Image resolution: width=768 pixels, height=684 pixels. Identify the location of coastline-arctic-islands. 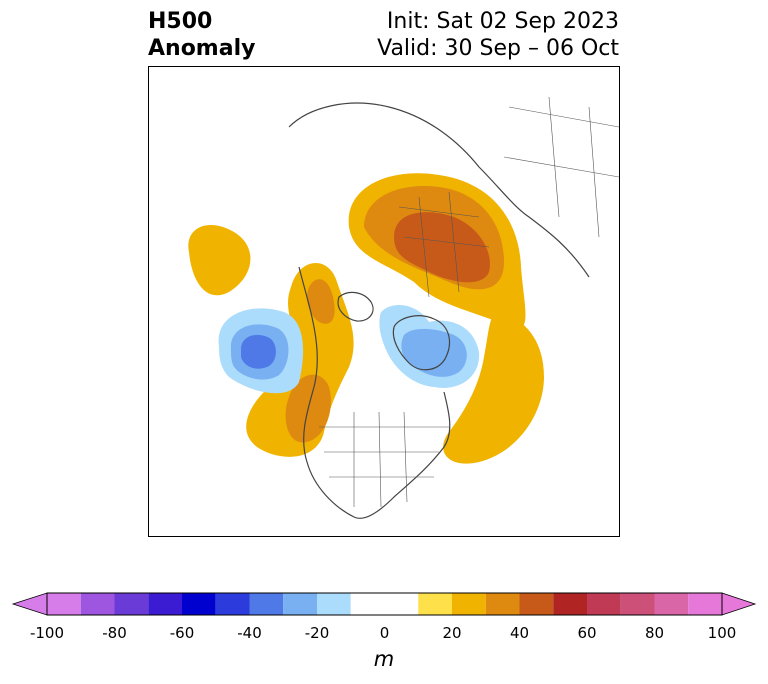
(355, 306).